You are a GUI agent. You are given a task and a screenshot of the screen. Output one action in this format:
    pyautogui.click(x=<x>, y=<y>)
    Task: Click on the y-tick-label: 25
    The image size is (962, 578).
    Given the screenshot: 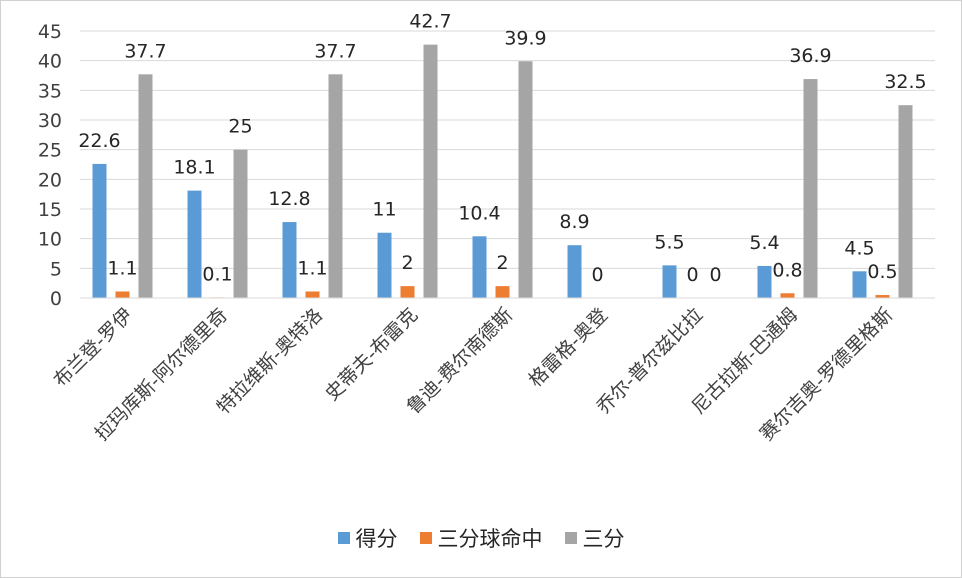 What is the action you would take?
    pyautogui.click(x=50, y=151)
    